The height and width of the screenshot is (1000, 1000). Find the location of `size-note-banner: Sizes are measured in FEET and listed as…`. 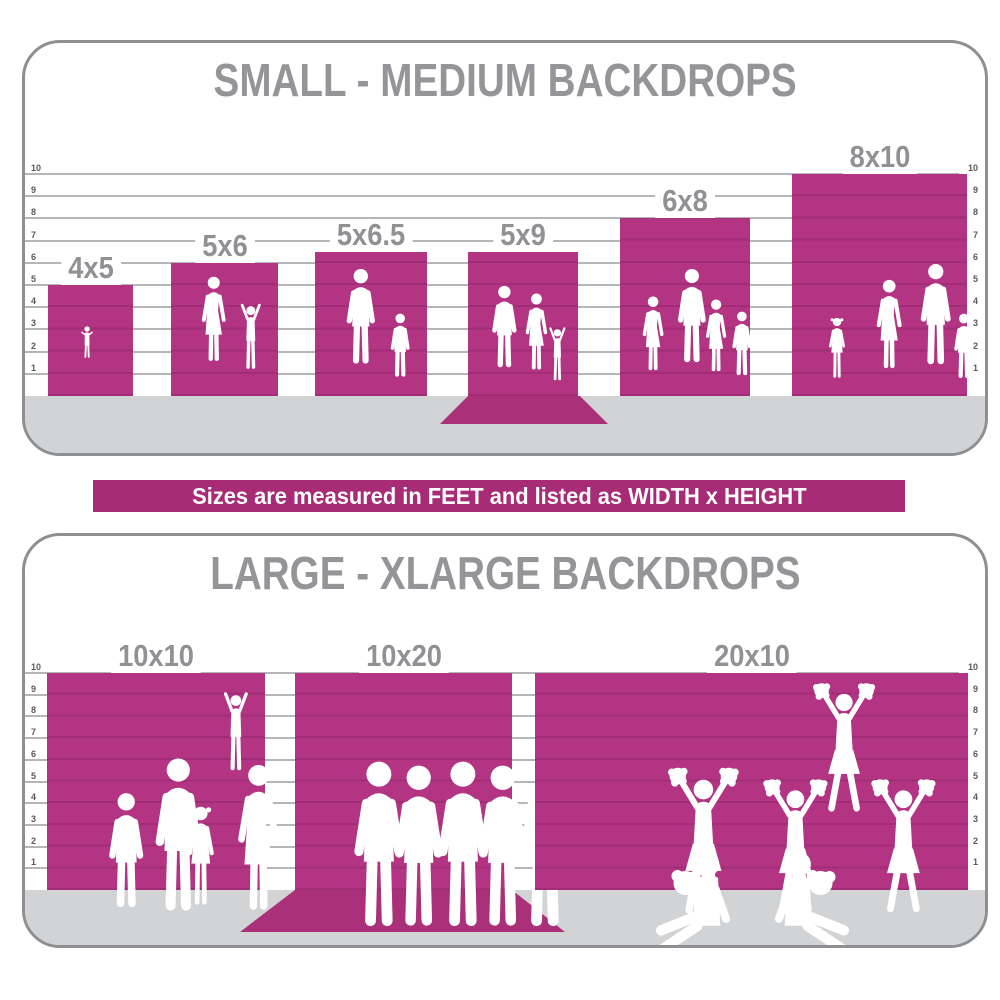

size-note-banner: Sizes are measured in FEET and listed as… is located at coordinates (499, 496).